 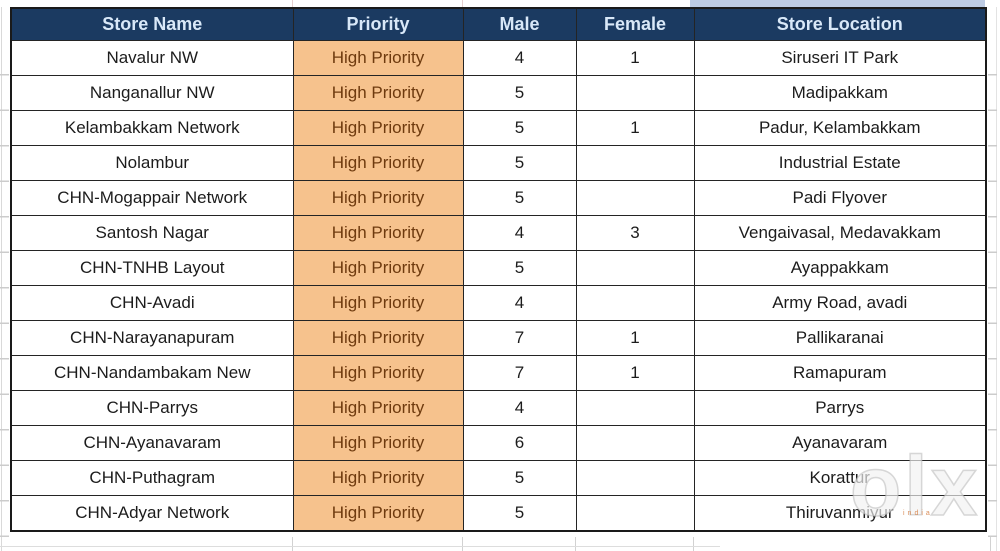 I want to click on store-name-cell: CHN-Ayanavaram, so click(x=152, y=443).